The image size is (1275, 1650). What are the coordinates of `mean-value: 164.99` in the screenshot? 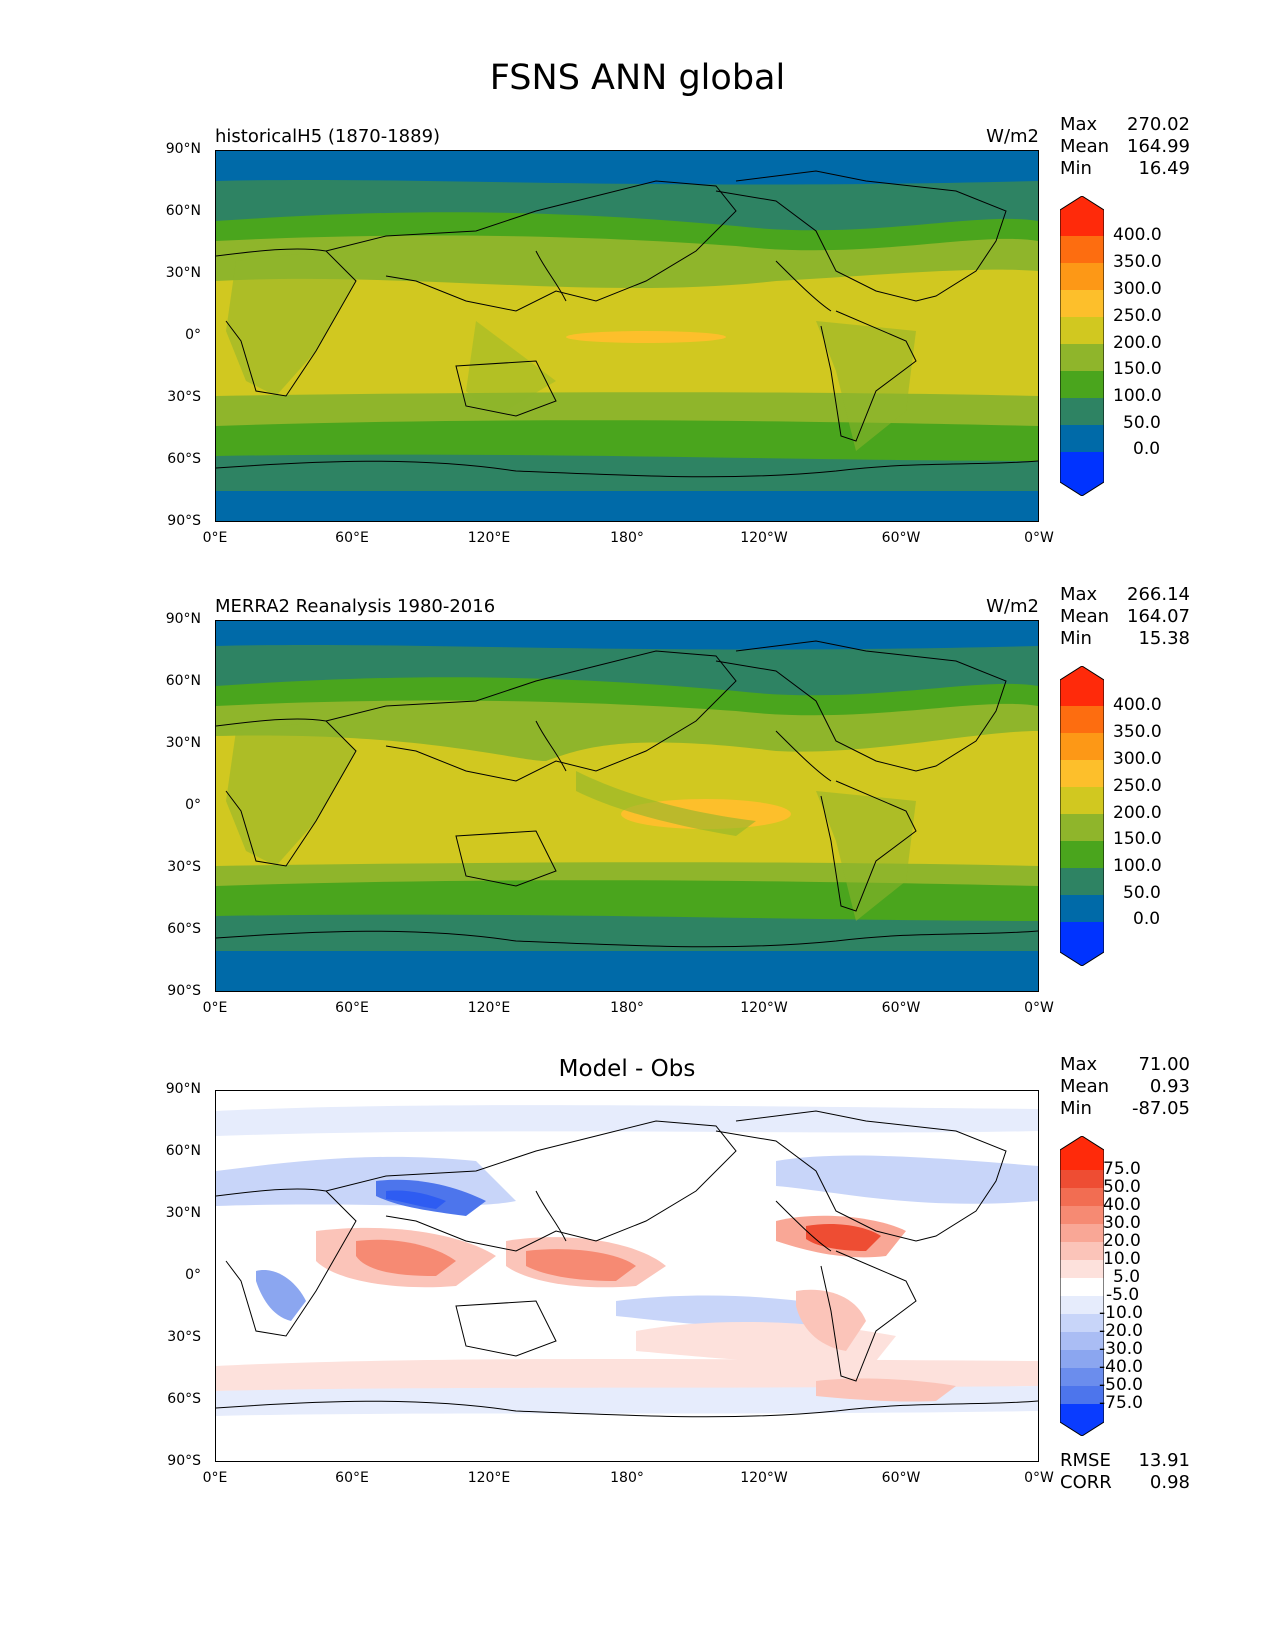 It's located at (1158, 146).